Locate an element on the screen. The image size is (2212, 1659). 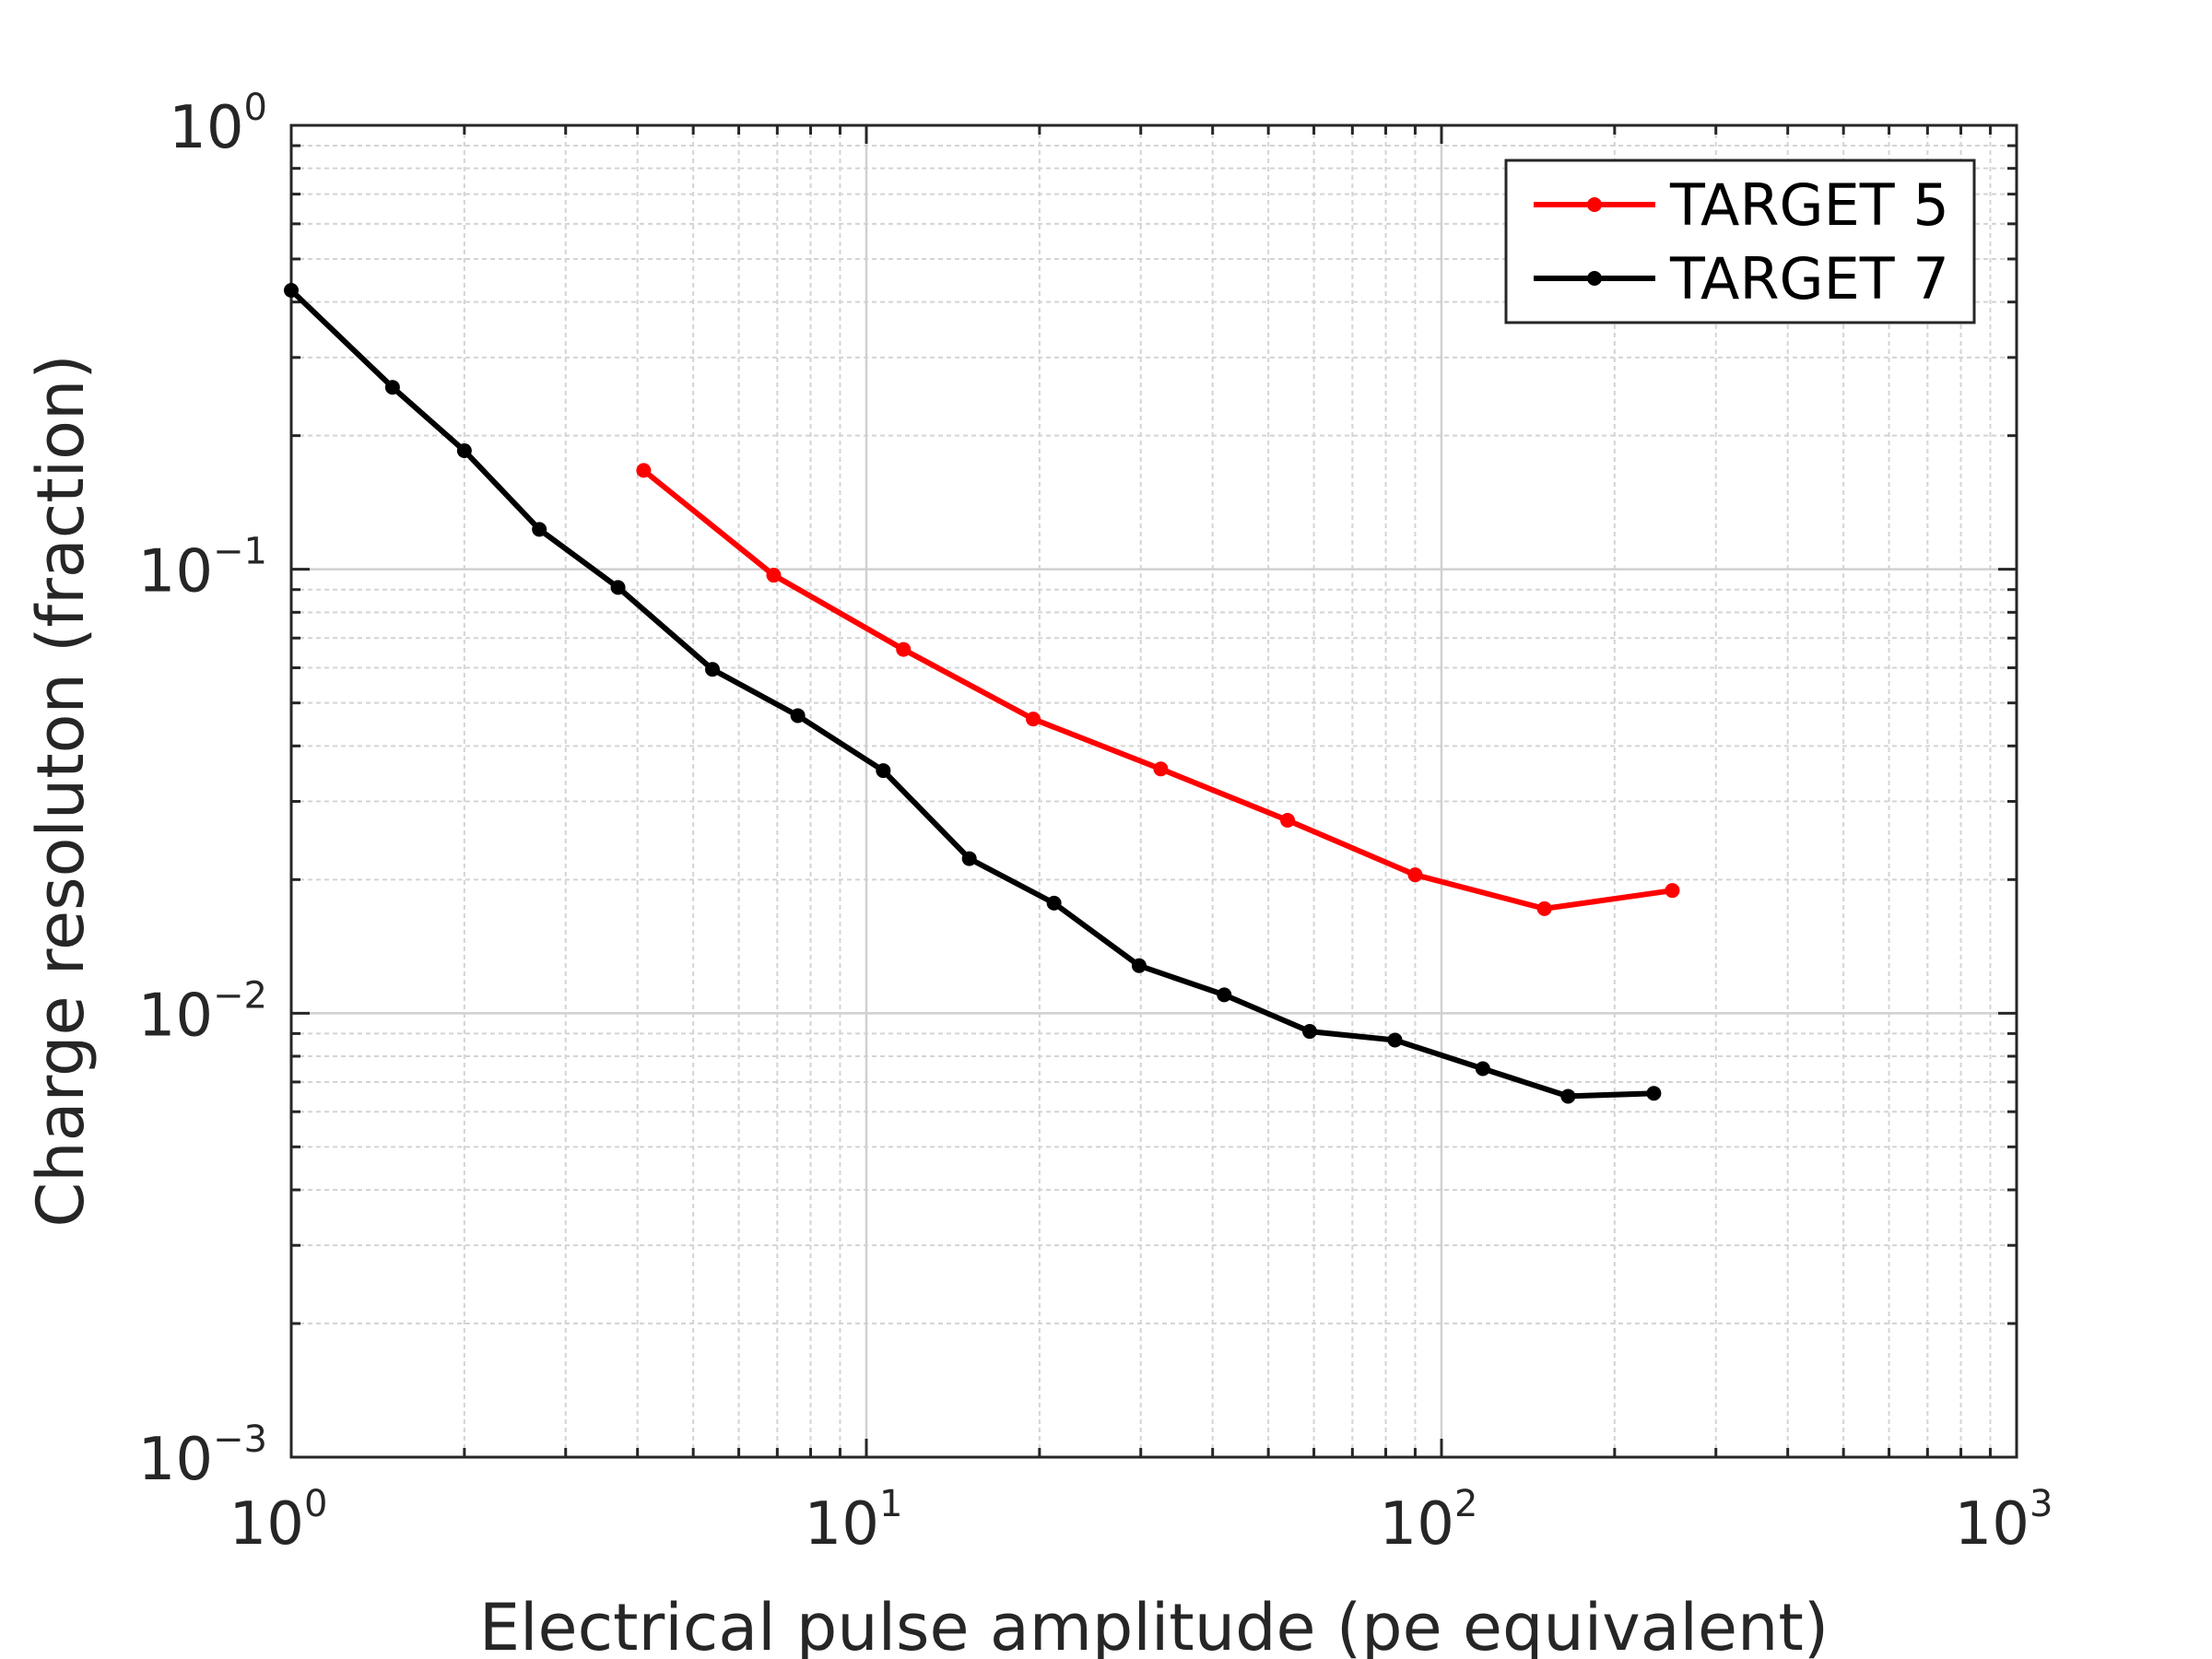
x-tick-label: 10³ is located at coordinates (2004, 1521).